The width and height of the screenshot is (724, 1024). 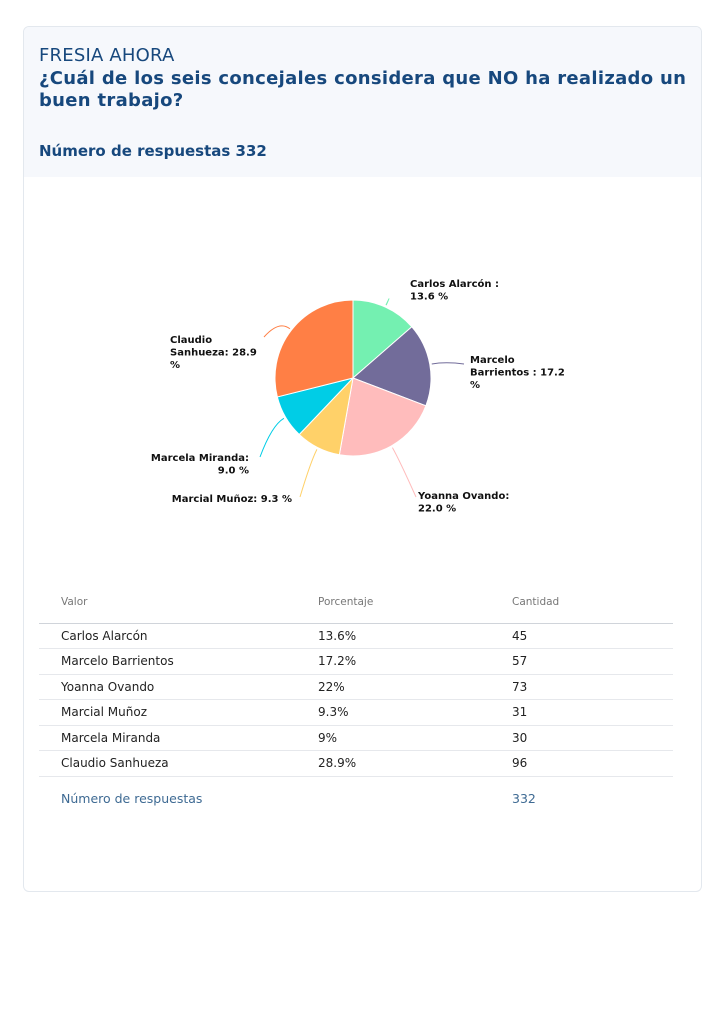 I want to click on table-row: Yoanna Ovando 22% 73, so click(x=356, y=687).